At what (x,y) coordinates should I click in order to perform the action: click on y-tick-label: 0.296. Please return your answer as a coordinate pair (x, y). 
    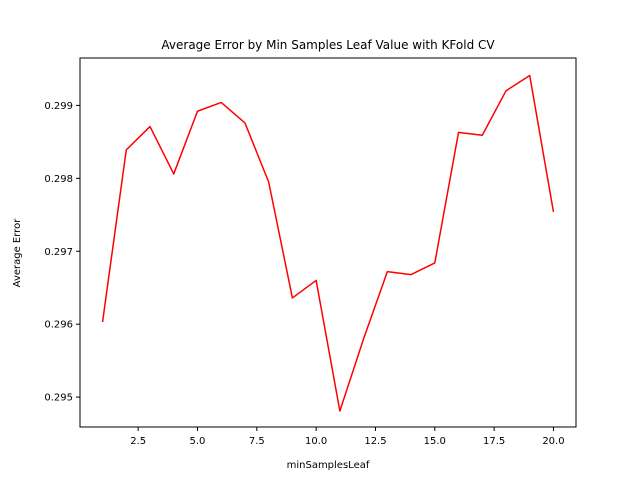
    Looking at the image, I should click on (58, 325).